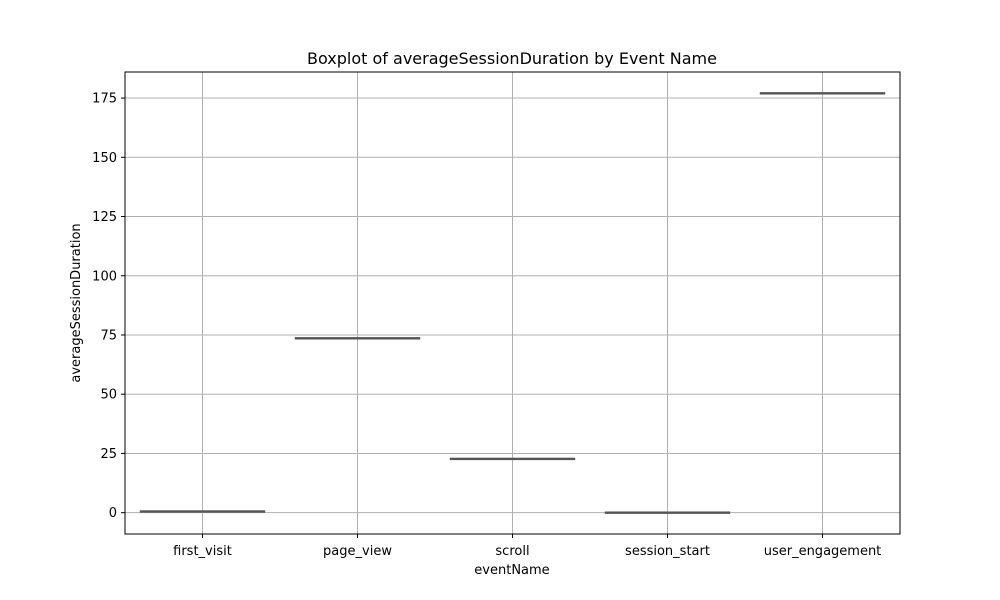 This screenshot has width=1000, height=600. Describe the element at coordinates (667, 551) in the screenshot. I see `x-tick-label: session_start` at that location.